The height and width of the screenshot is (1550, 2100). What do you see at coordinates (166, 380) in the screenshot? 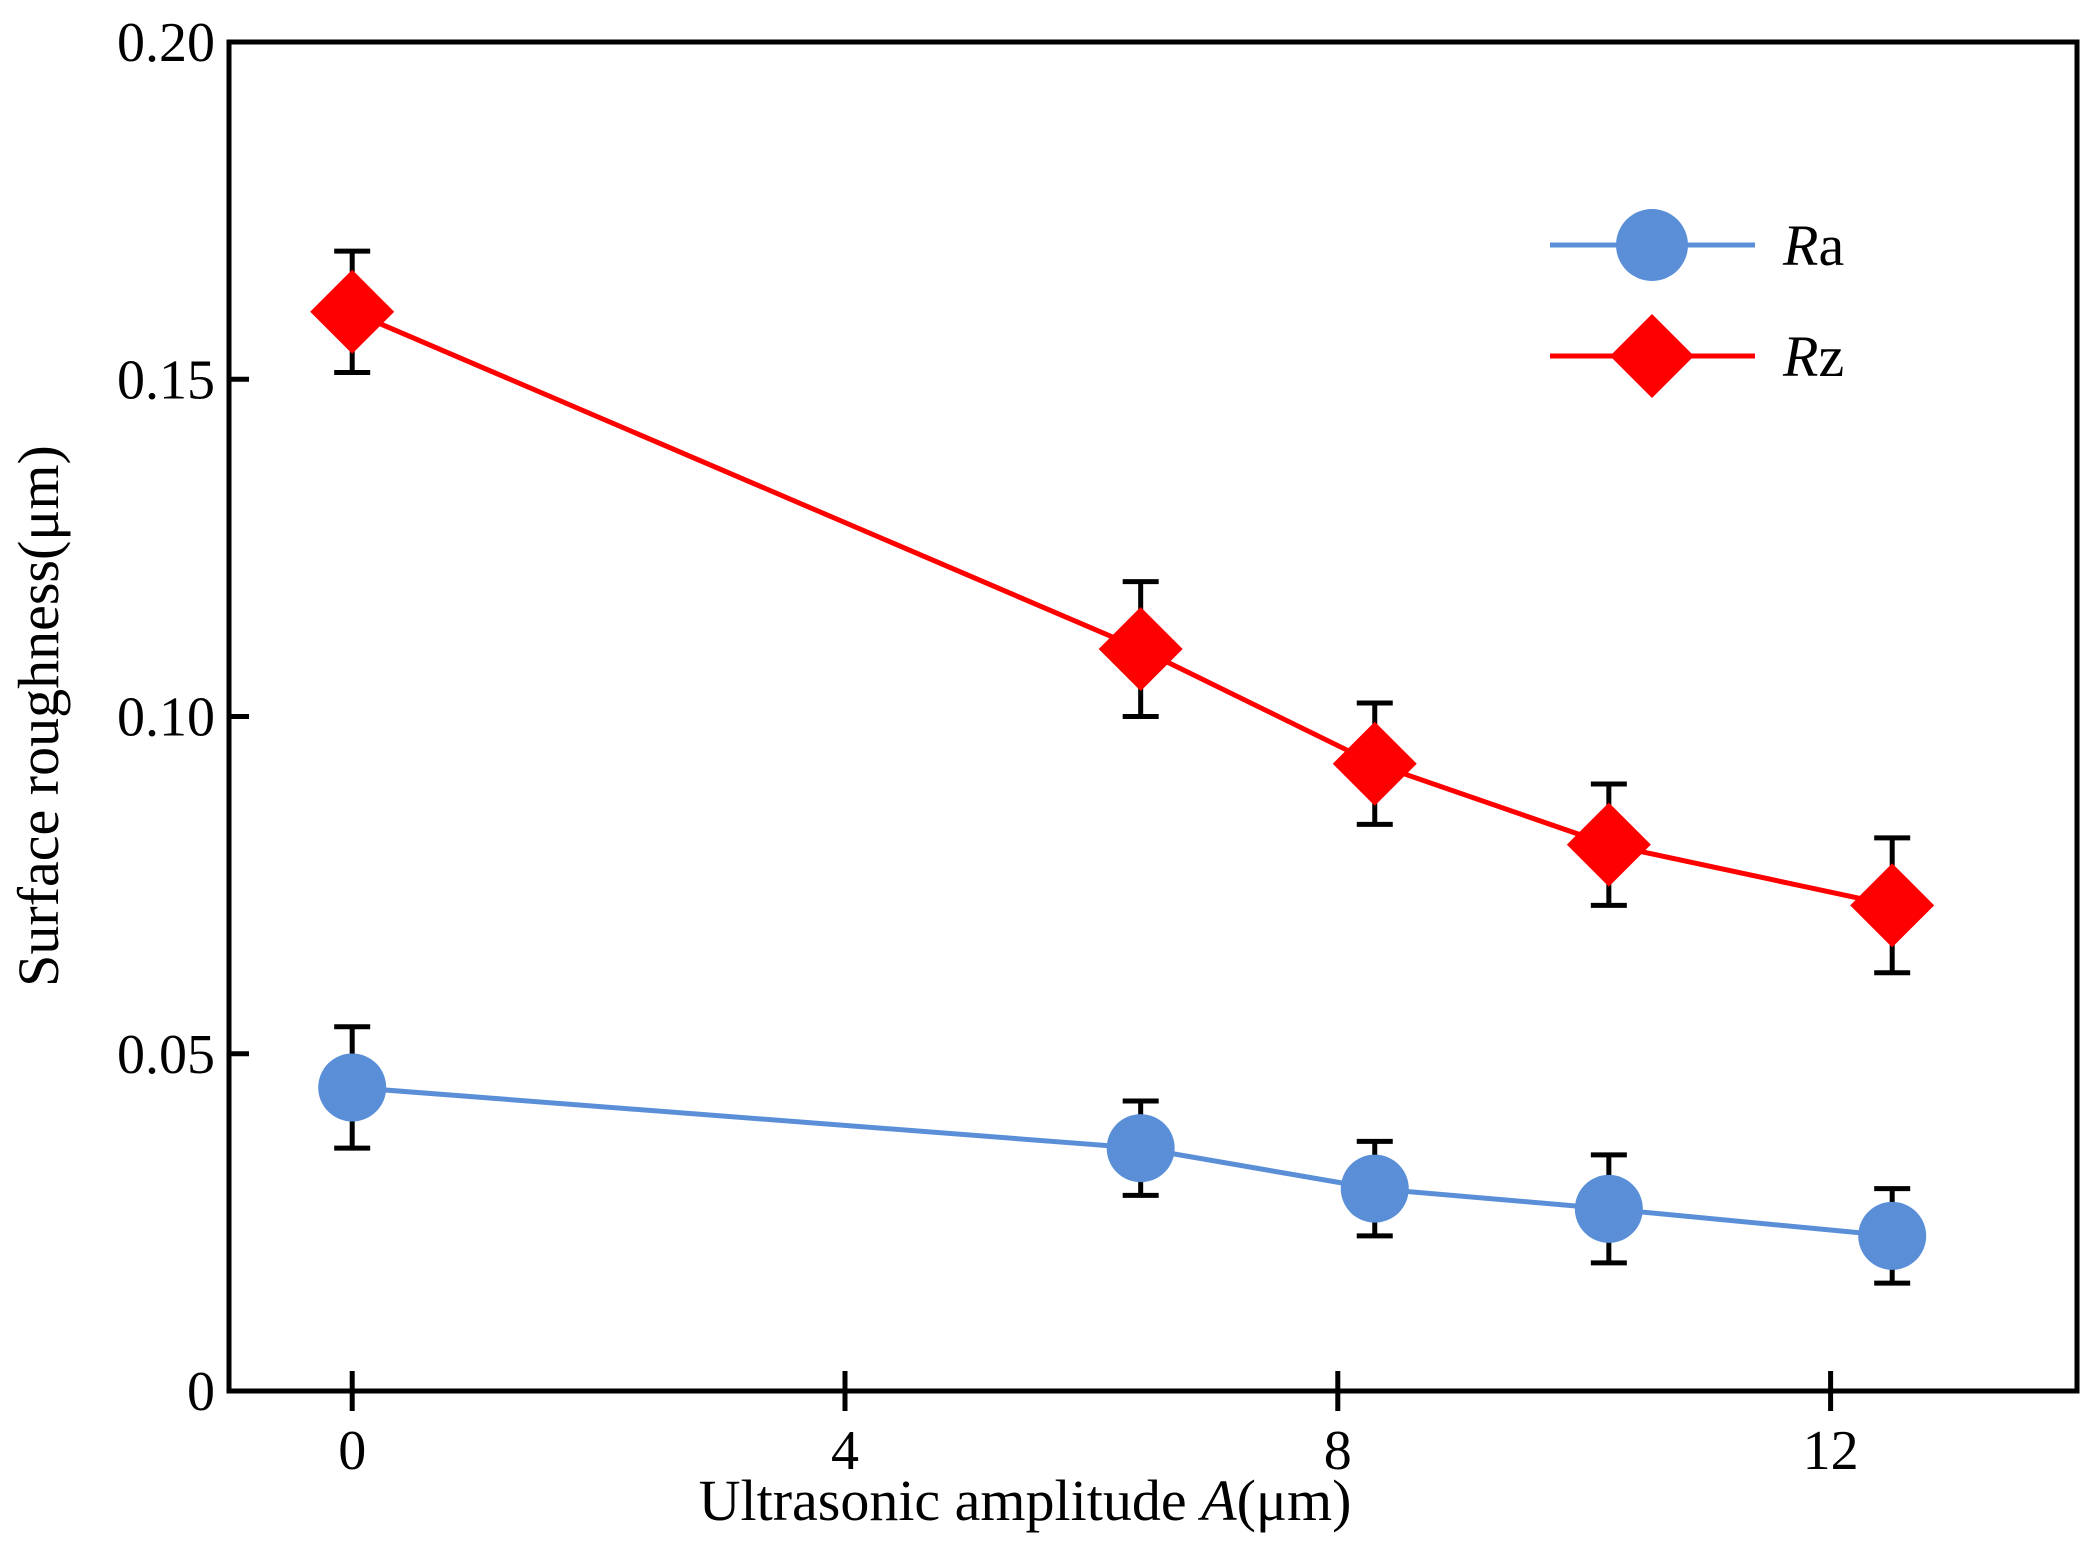
I see `y-tick-label: 0.15` at bounding box center [166, 380].